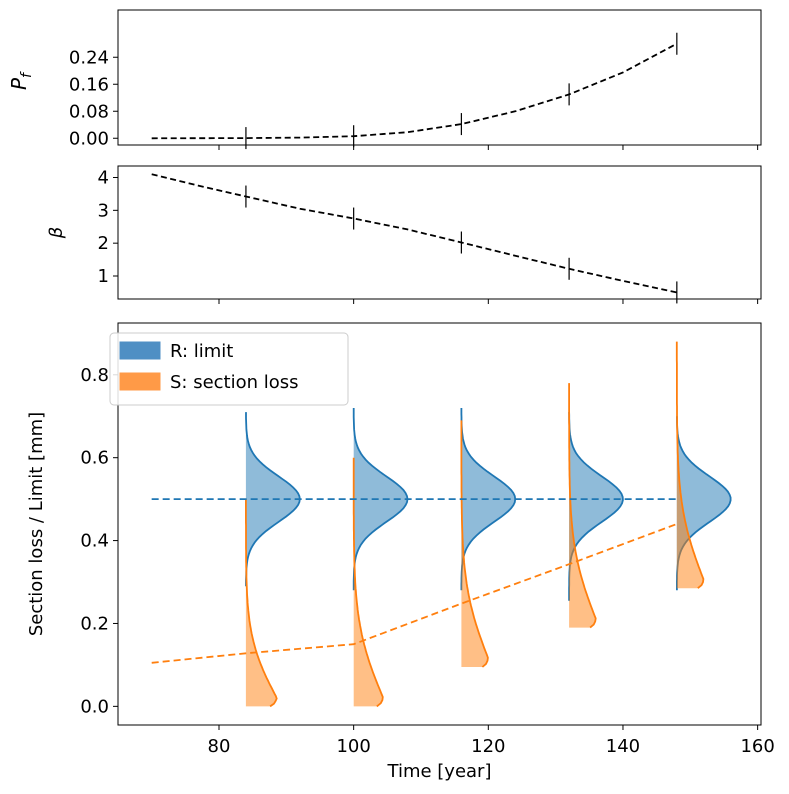  What do you see at coordinates (103, 276) in the screenshot?
I see `beta-ytick-label: 1` at bounding box center [103, 276].